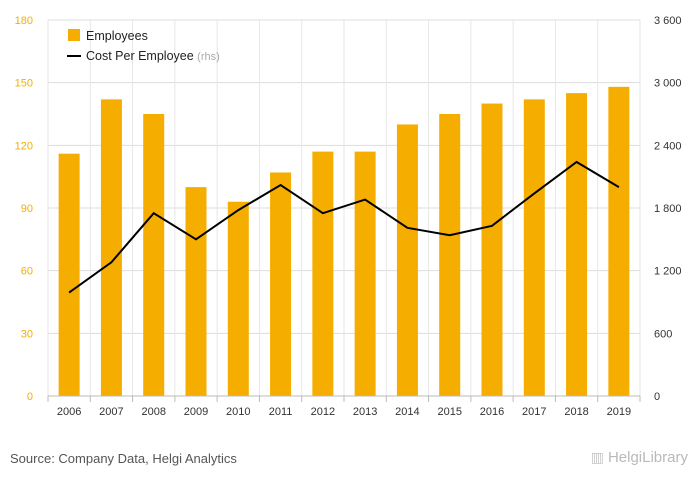 The height and width of the screenshot is (483, 700). I want to click on x-tick-label: 2013, so click(365, 412).